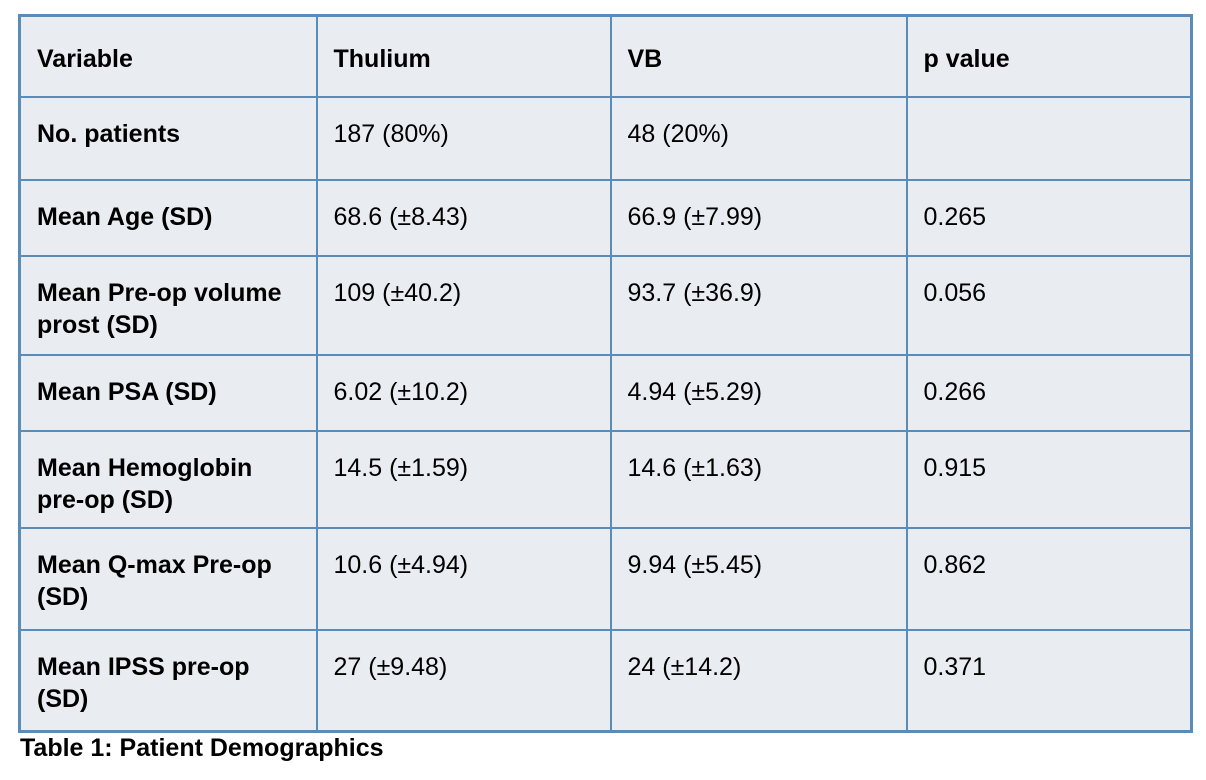 Image resolution: width=1206 pixels, height=780 pixels. What do you see at coordinates (758, 305) in the screenshot?
I see `vb-value: 93.7 (±36.9)` at bounding box center [758, 305].